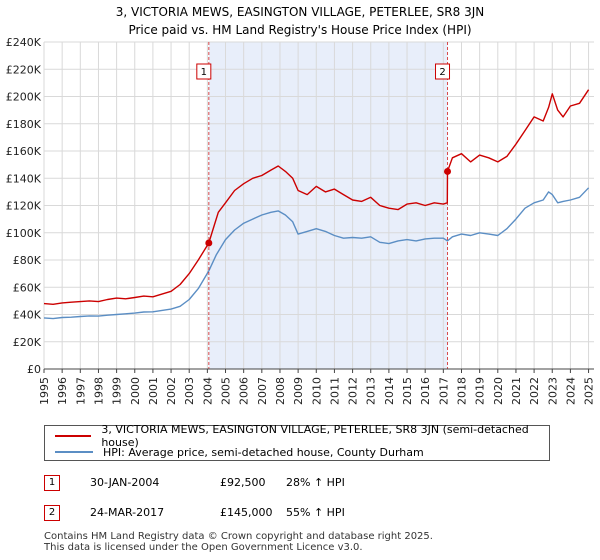 The height and width of the screenshot is (560, 600). What do you see at coordinates (207, 391) in the screenshot?
I see `x-tick-label: 2004` at bounding box center [207, 391].